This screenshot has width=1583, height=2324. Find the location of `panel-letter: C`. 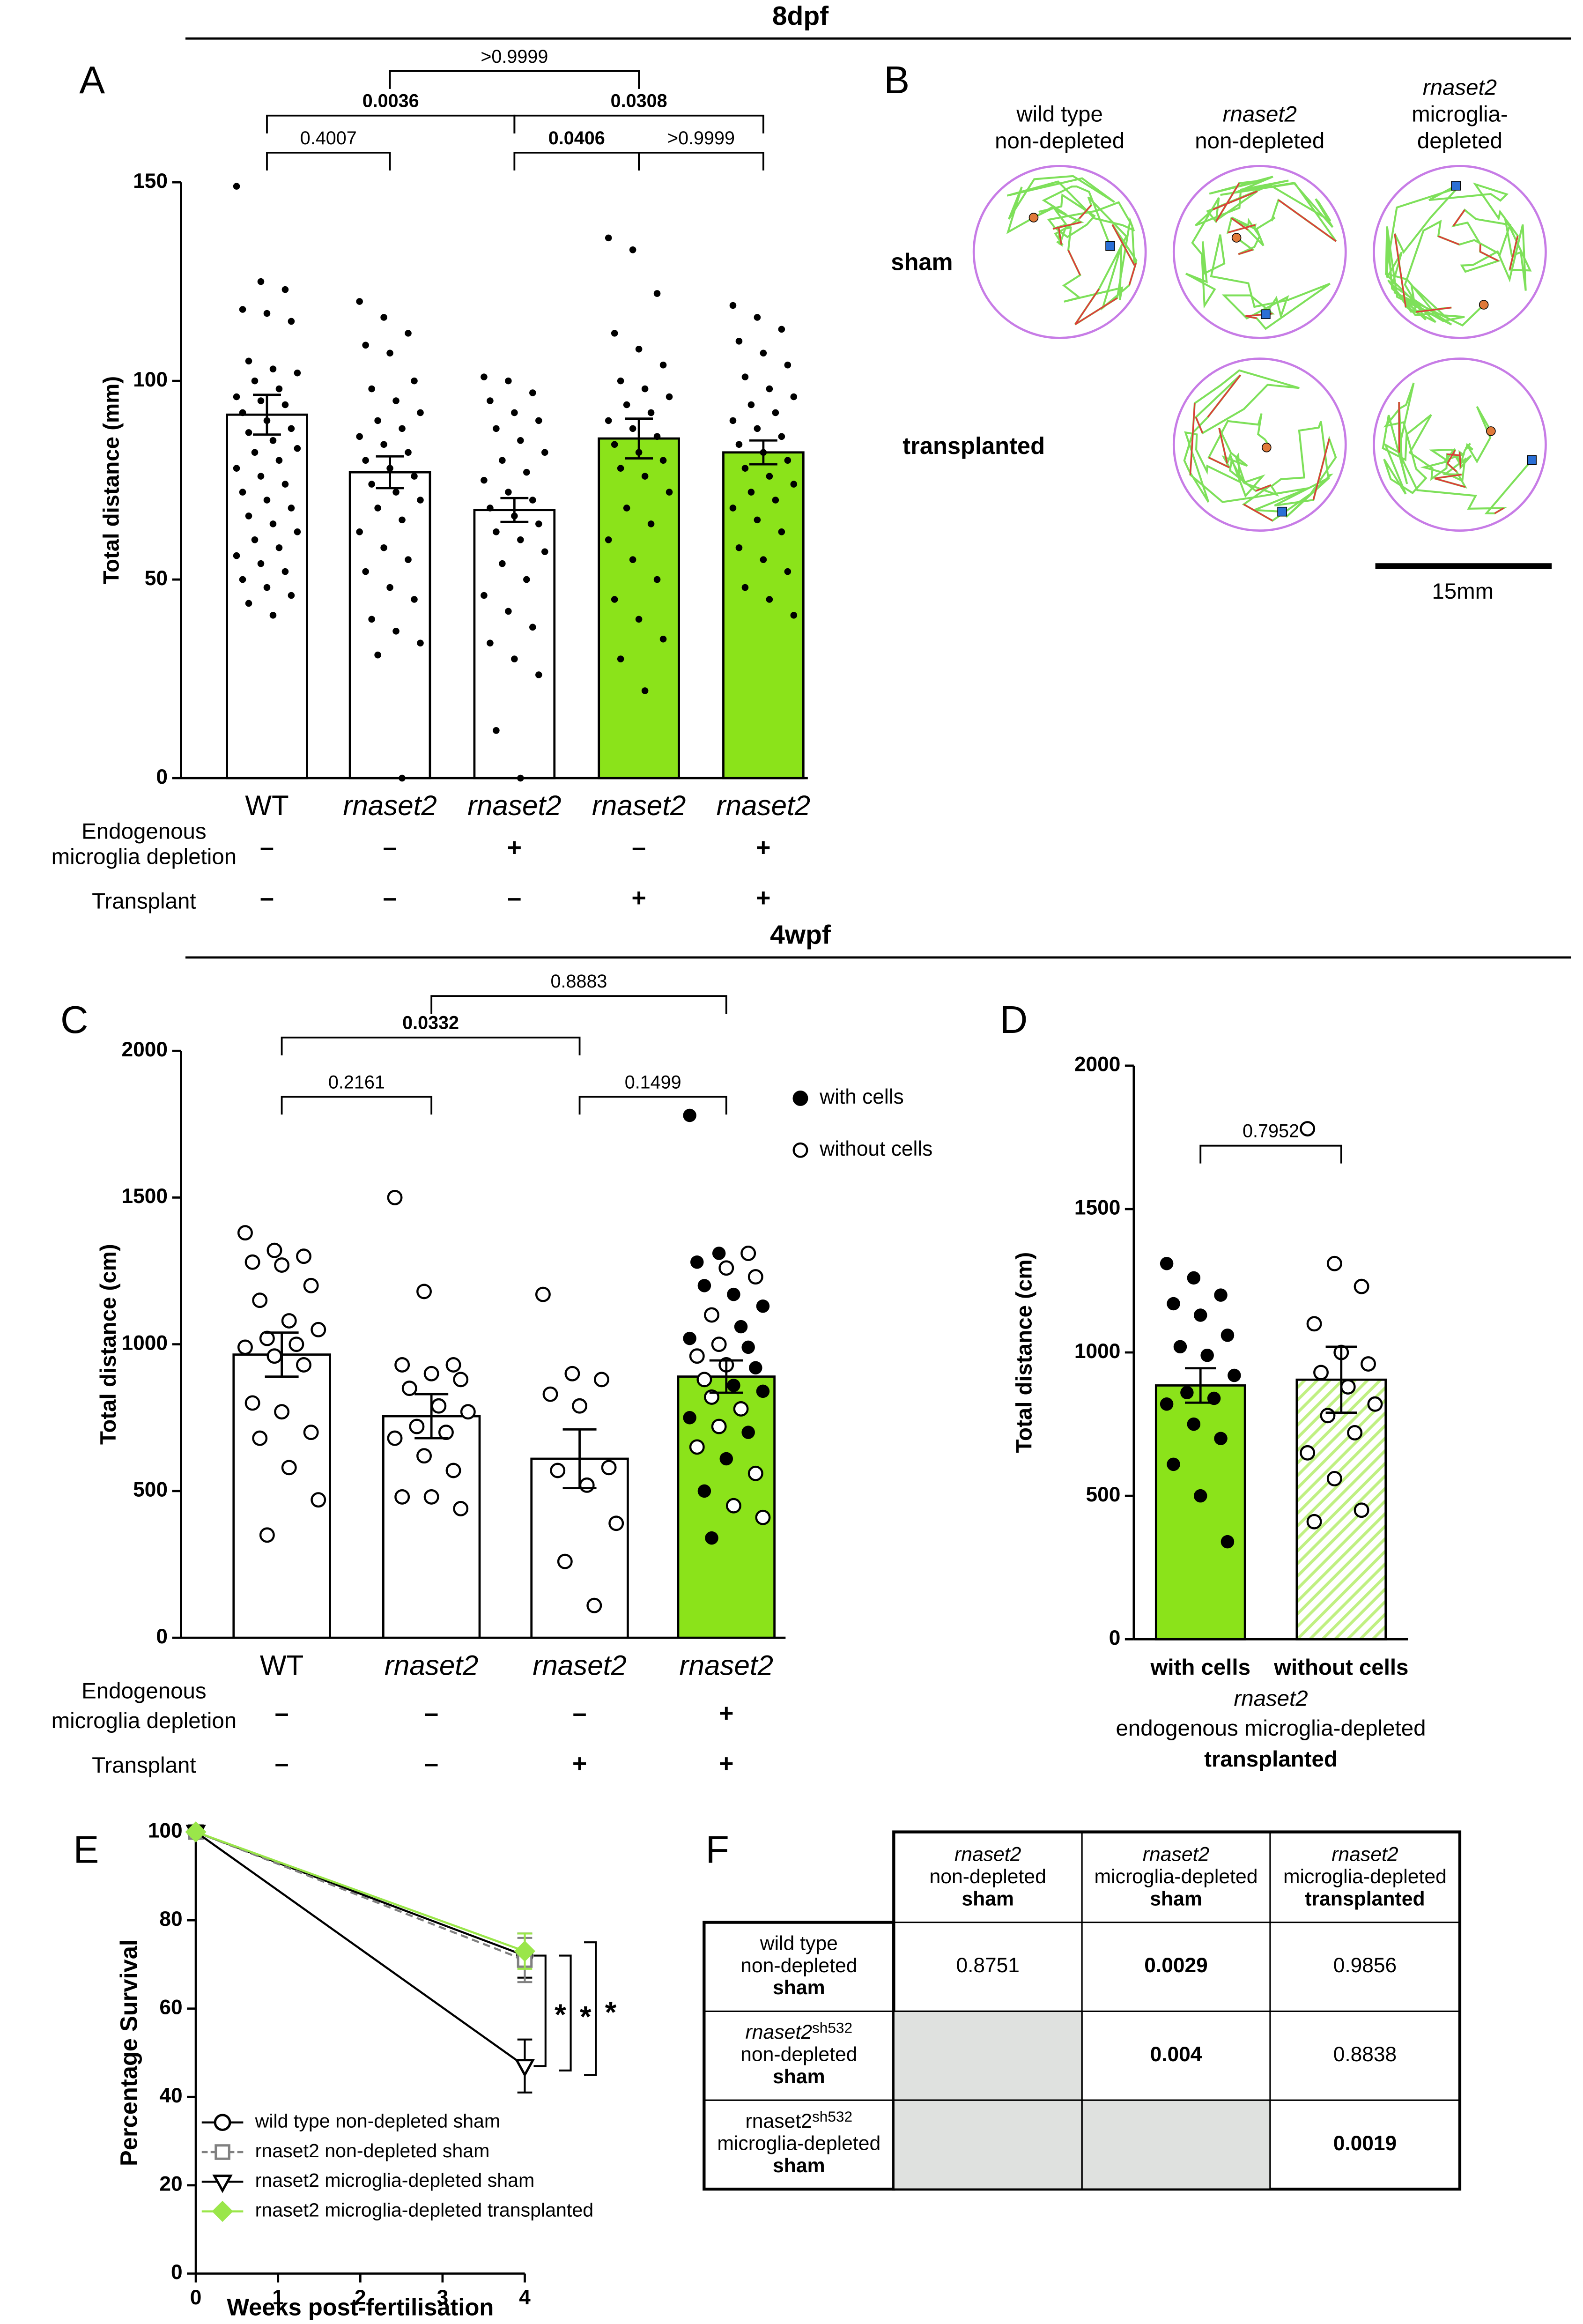

panel-letter: C is located at coordinates (74, 1020).